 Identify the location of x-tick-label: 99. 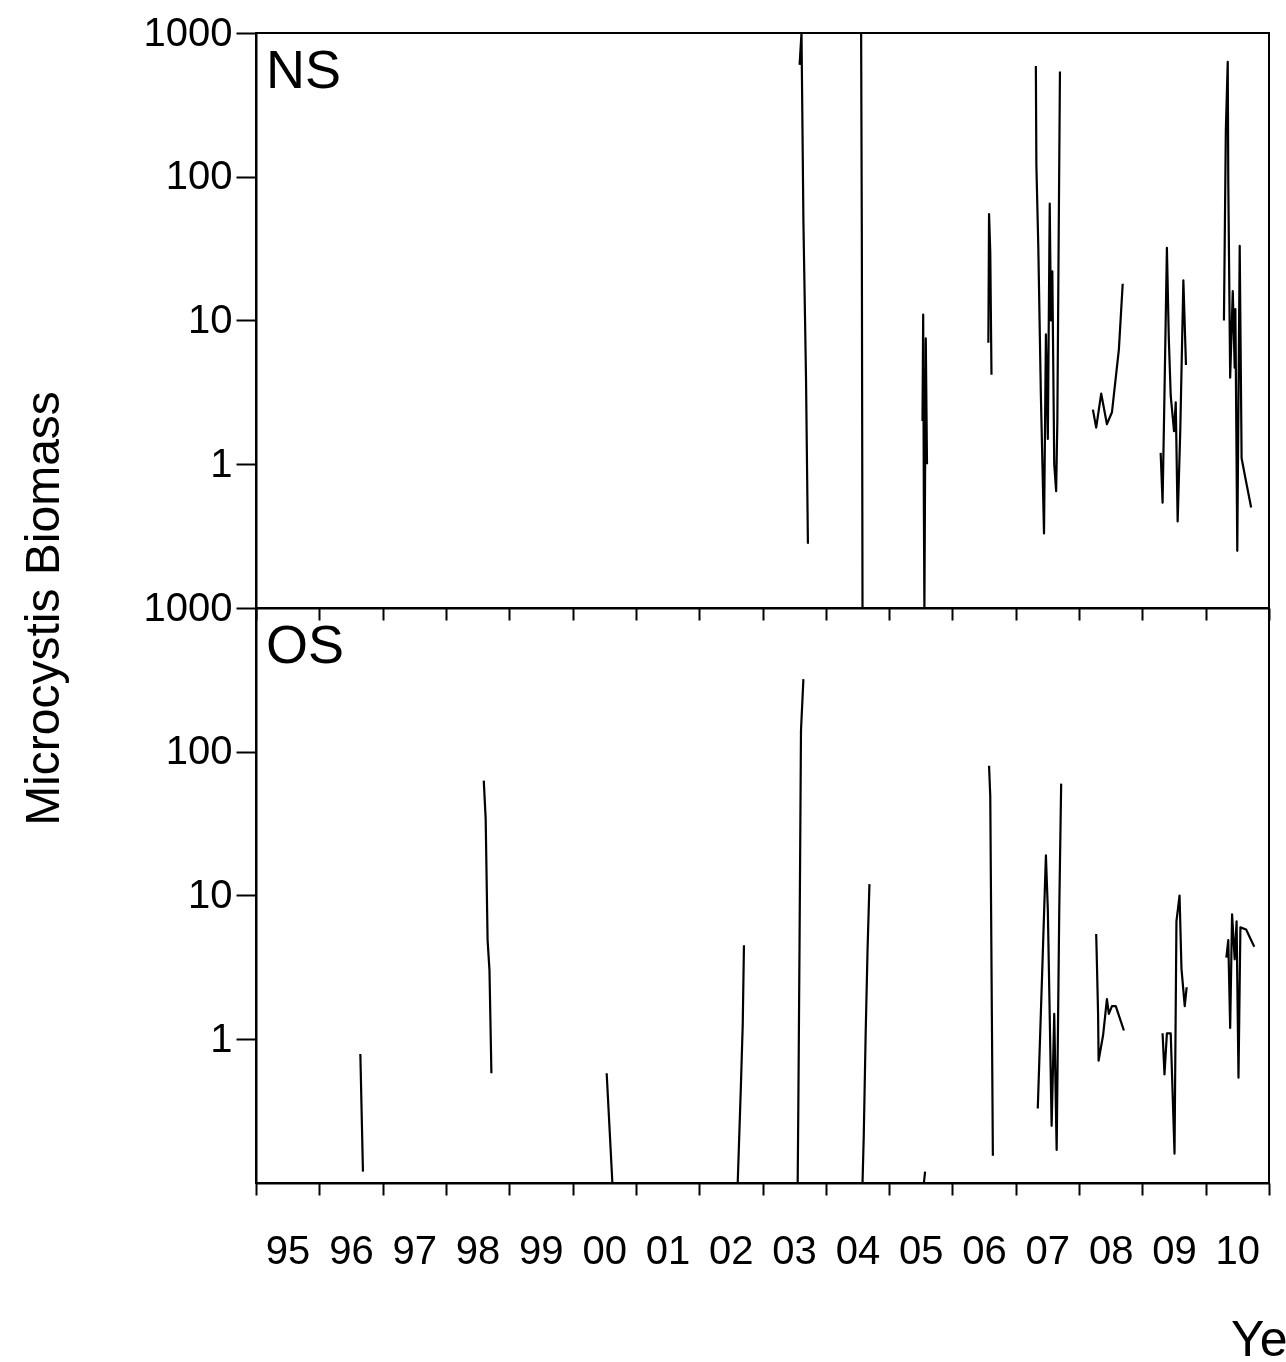
(541, 1249).